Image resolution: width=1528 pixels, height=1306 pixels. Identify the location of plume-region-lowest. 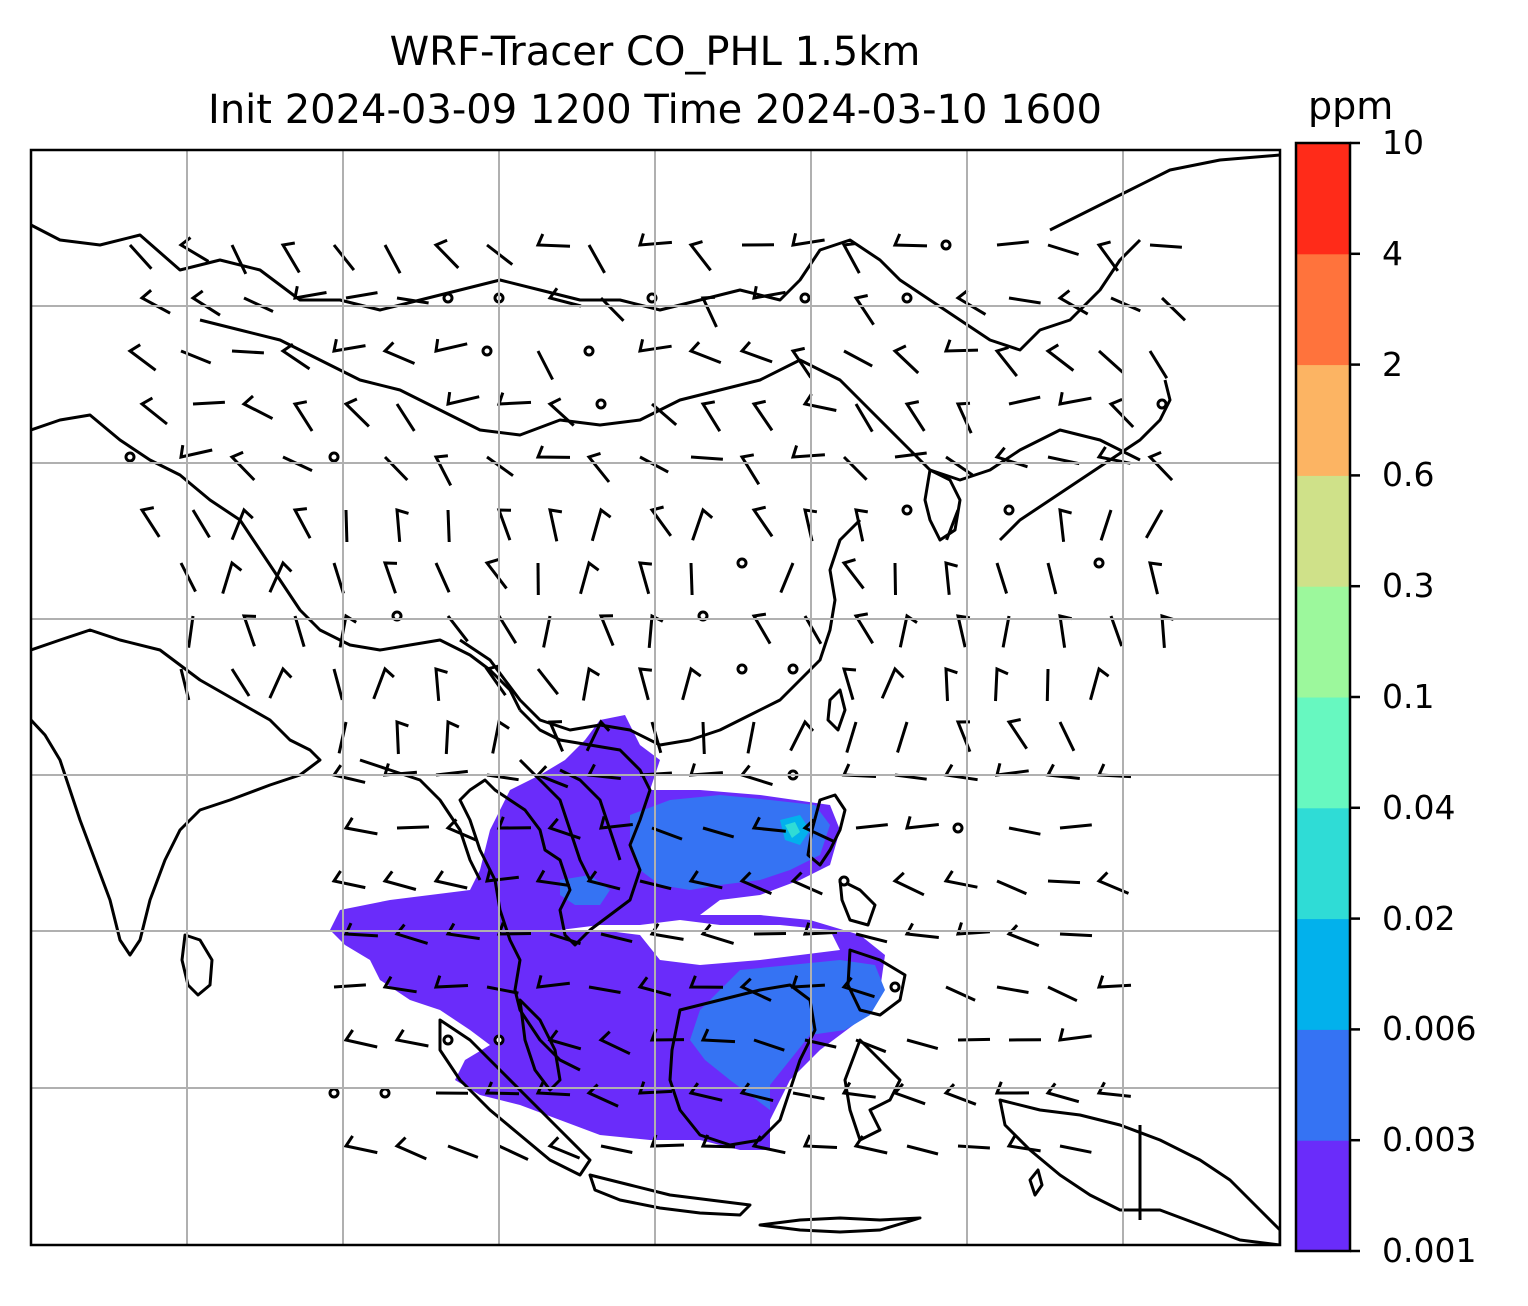
(607, 932).